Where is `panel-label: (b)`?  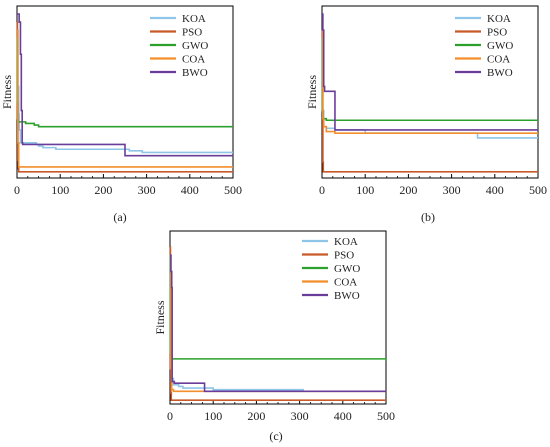
panel-label: (b) is located at coordinates (428, 217).